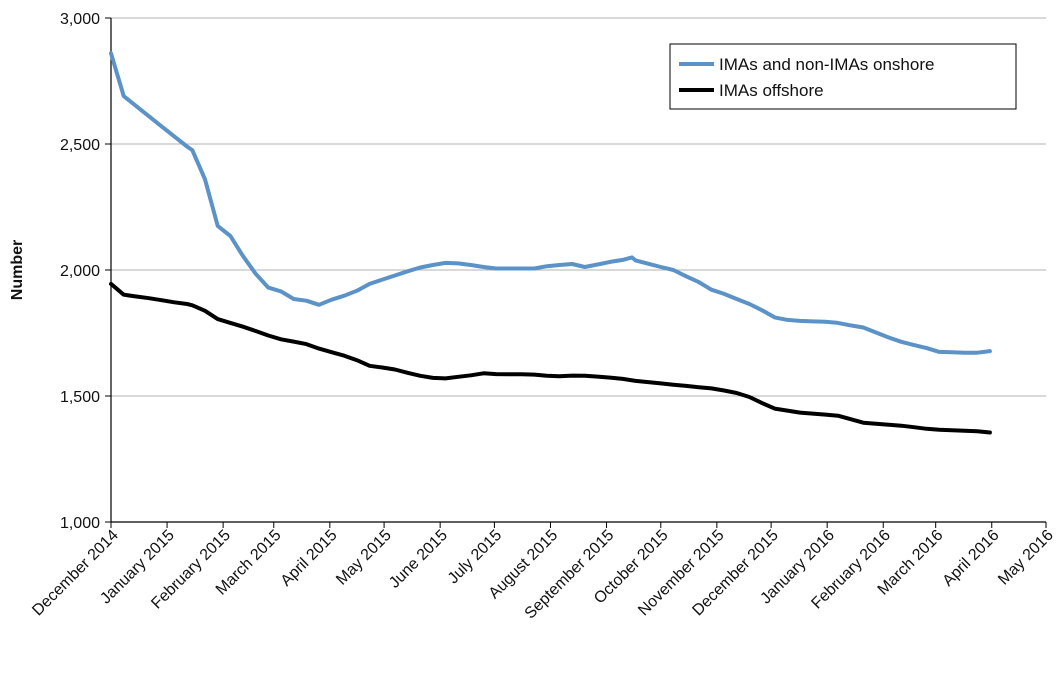 The image size is (1056, 673). Describe the element at coordinates (80, 145) in the screenshot. I see `y-tick-label-3: 2,500` at that location.